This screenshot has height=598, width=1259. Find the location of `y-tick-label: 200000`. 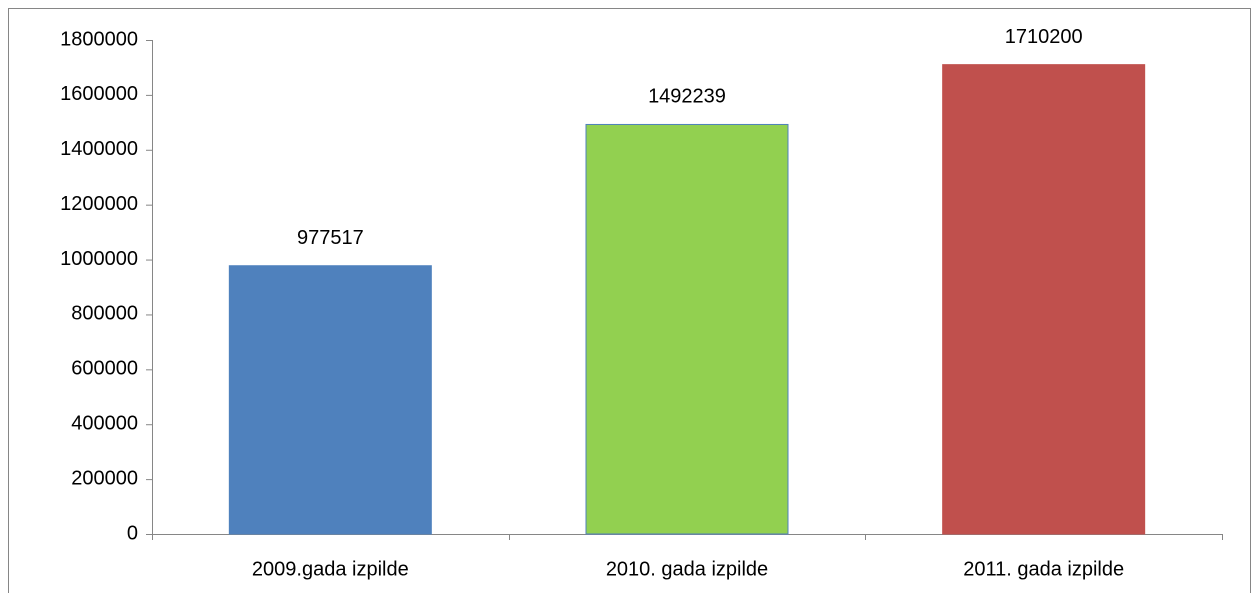

y-tick-label: 200000 is located at coordinates (104, 478).